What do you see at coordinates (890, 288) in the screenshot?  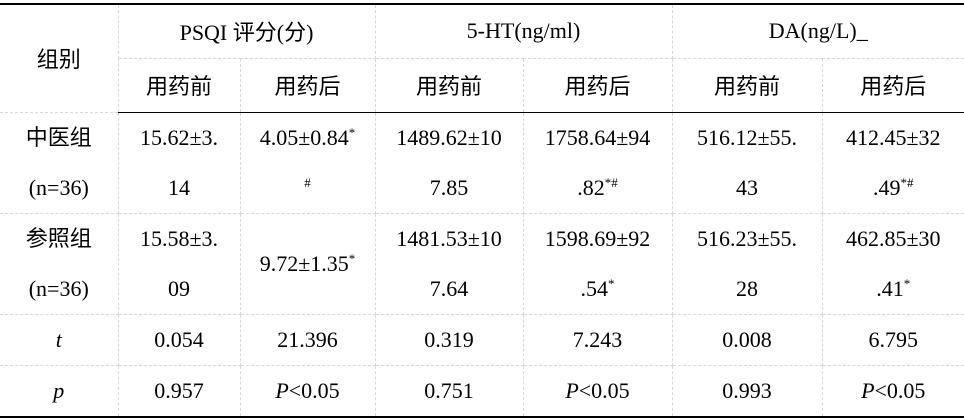 I see `cell-text: .41` at bounding box center [890, 288].